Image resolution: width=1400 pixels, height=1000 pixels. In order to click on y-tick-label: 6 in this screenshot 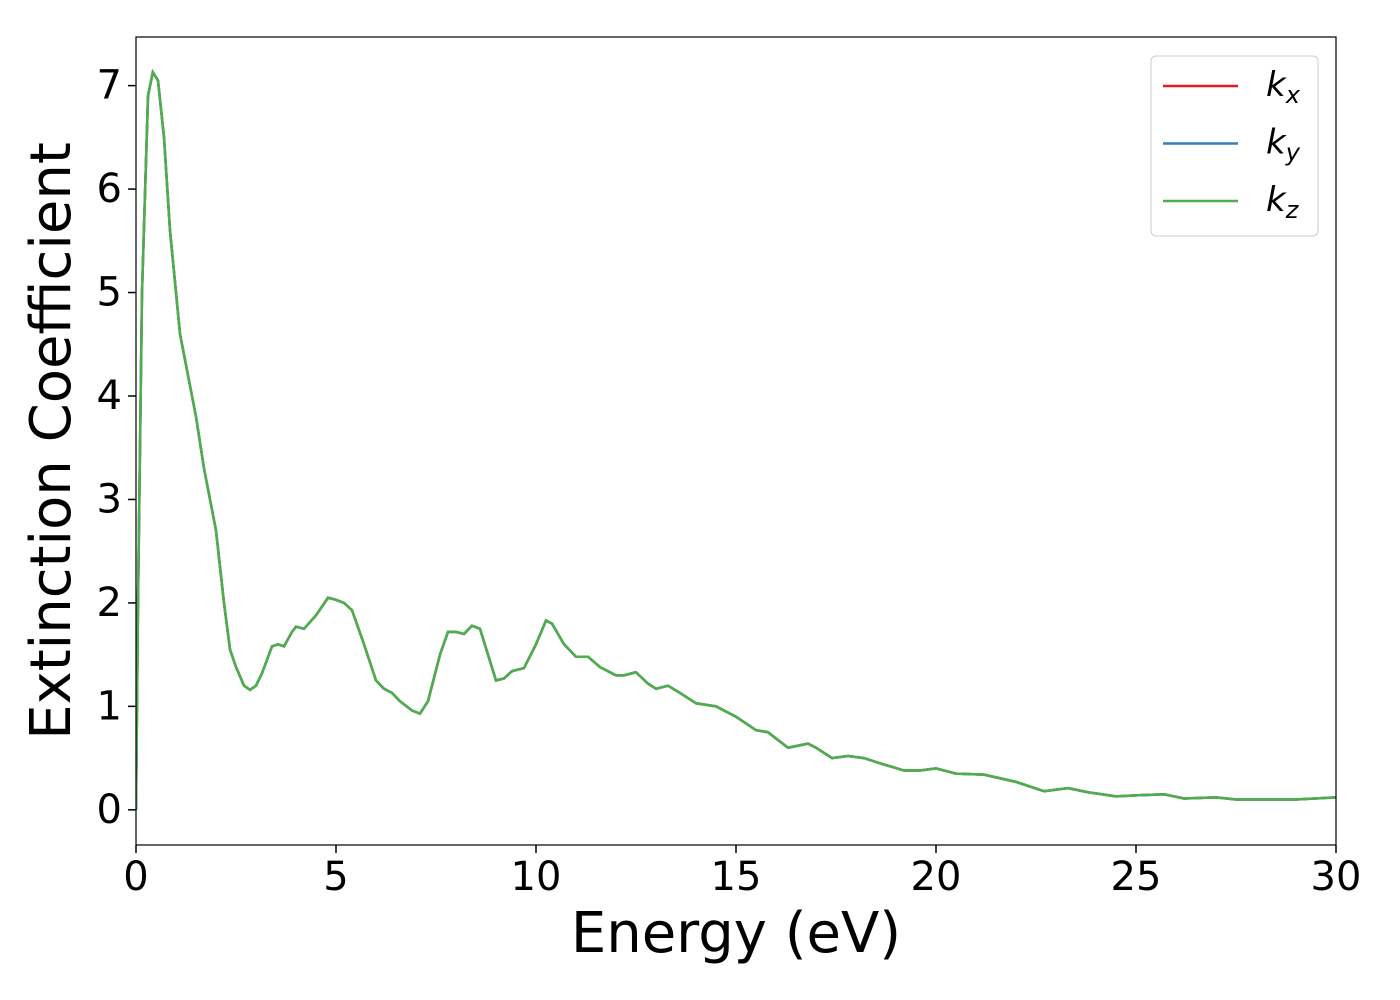, I will do `click(109, 189)`.